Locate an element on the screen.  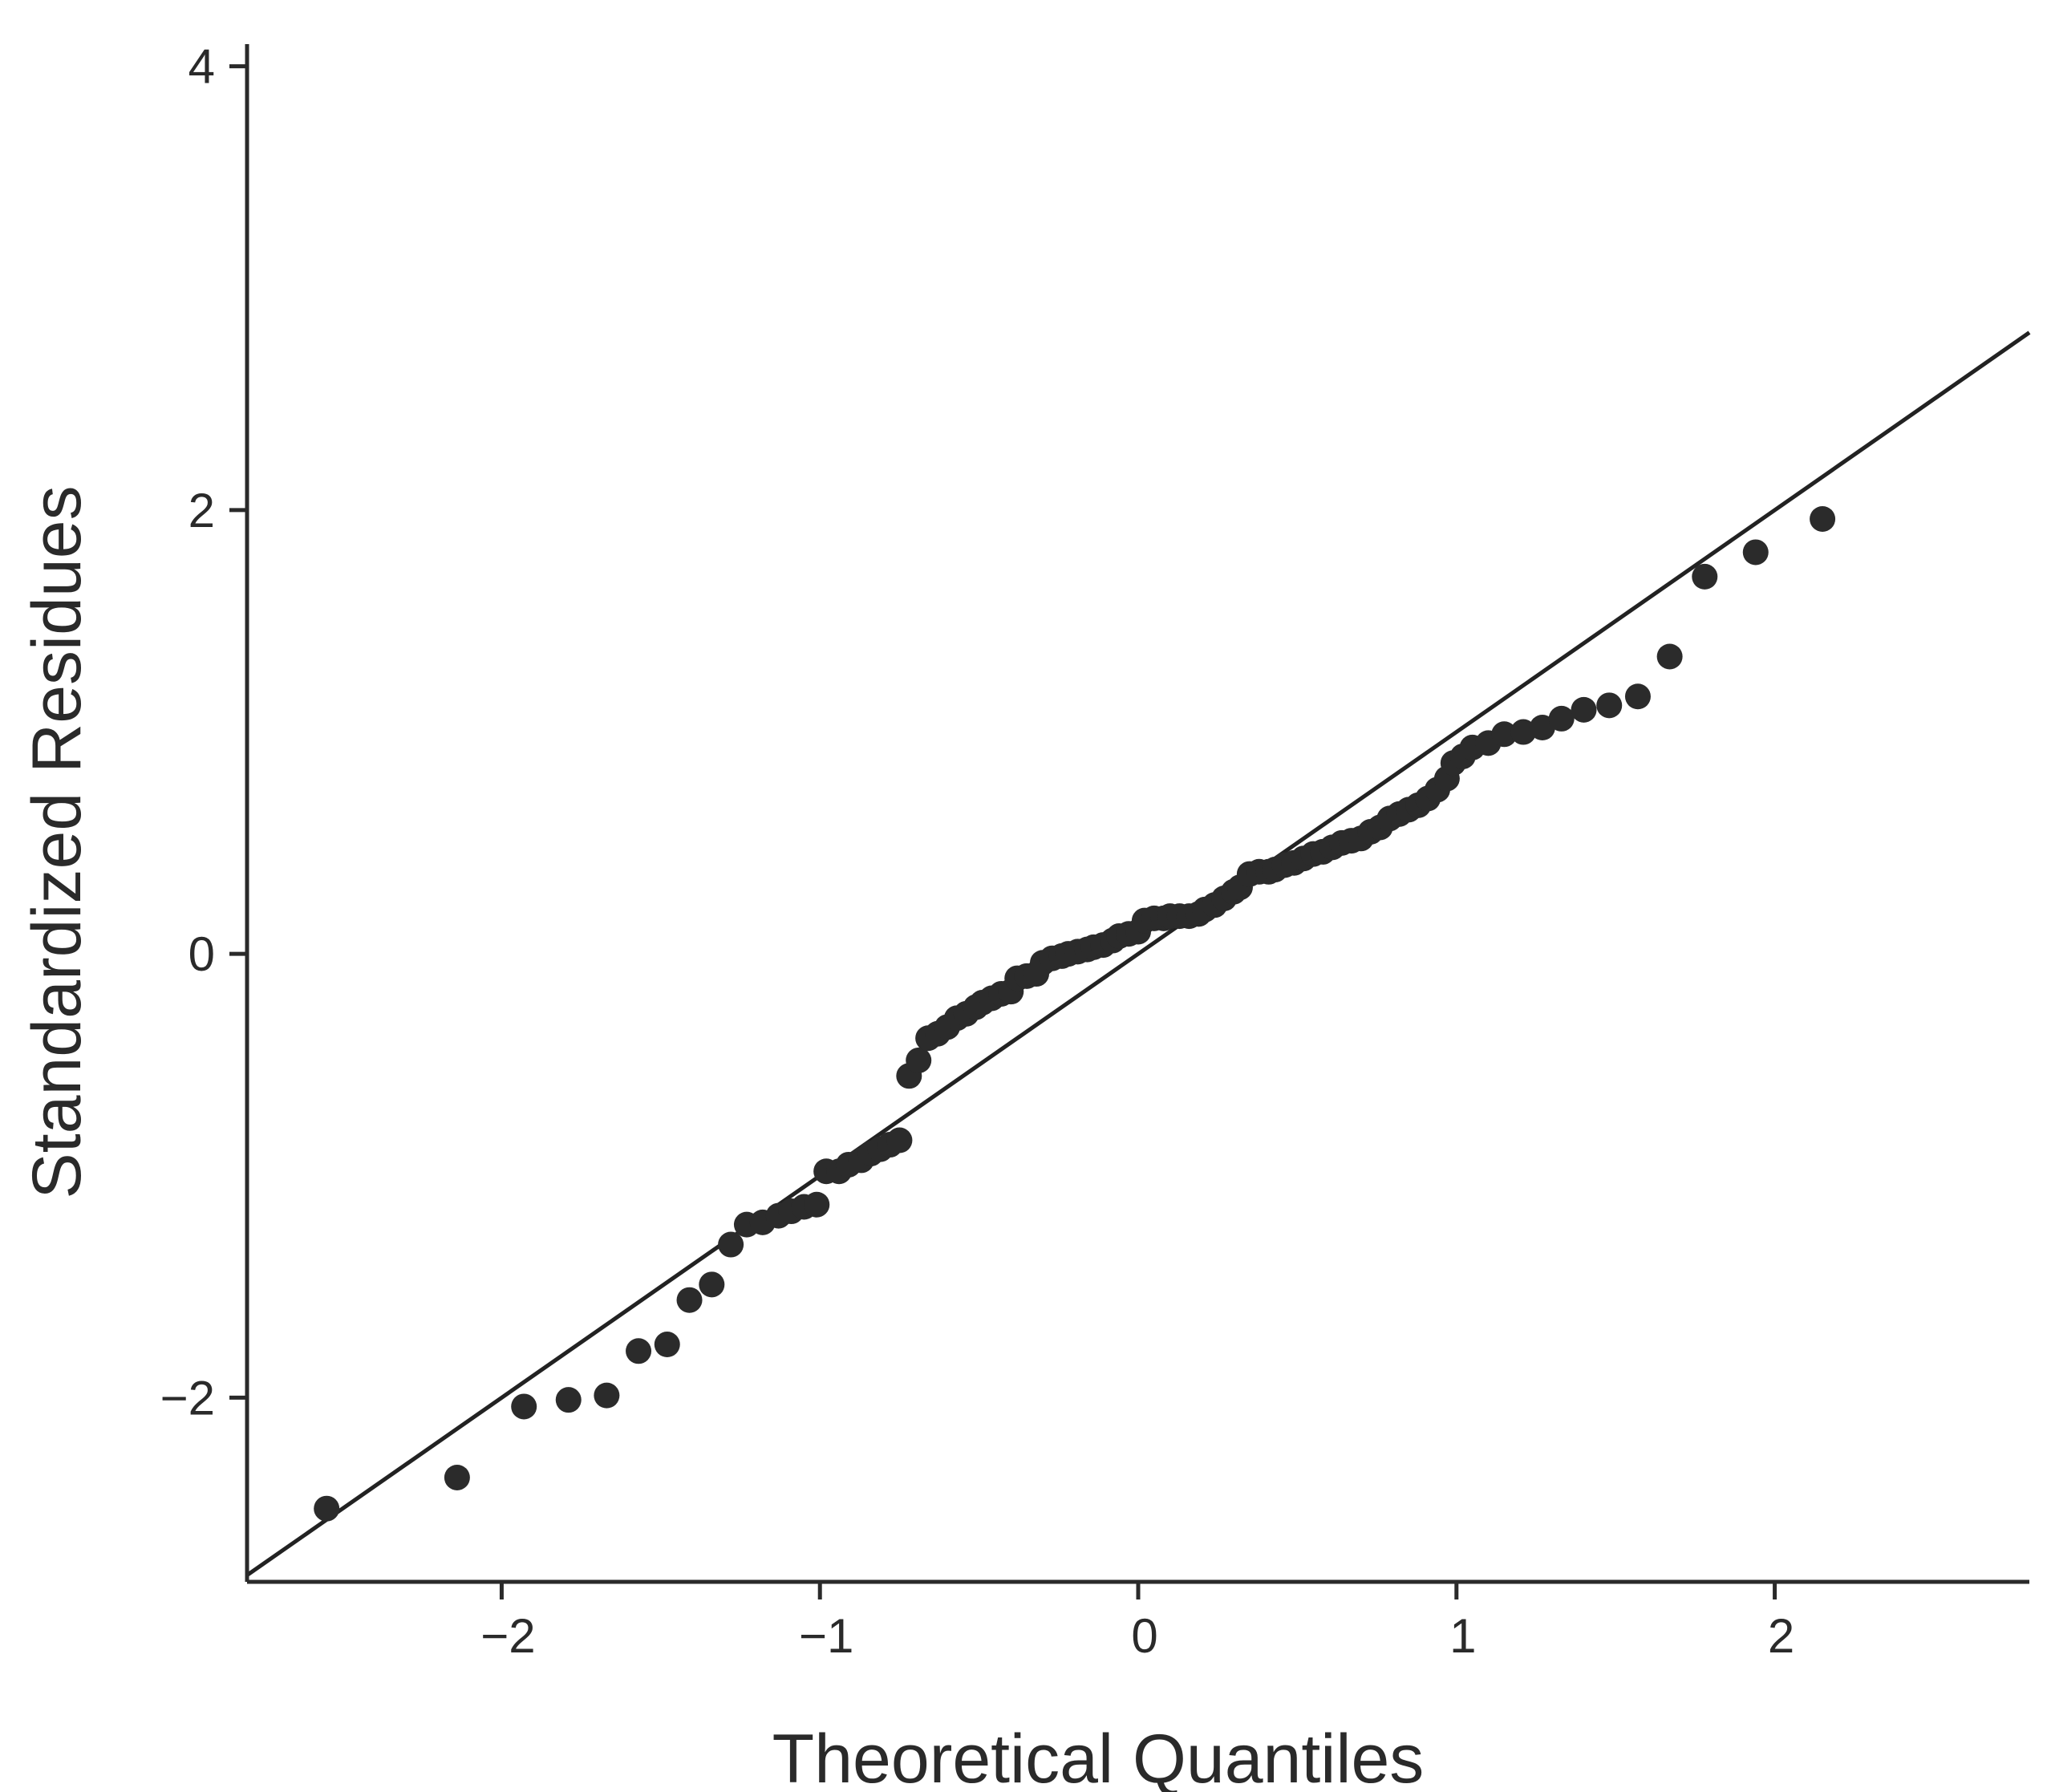
x-axis-title: Theoretical Quantiles is located at coordinates (1098, 1757).